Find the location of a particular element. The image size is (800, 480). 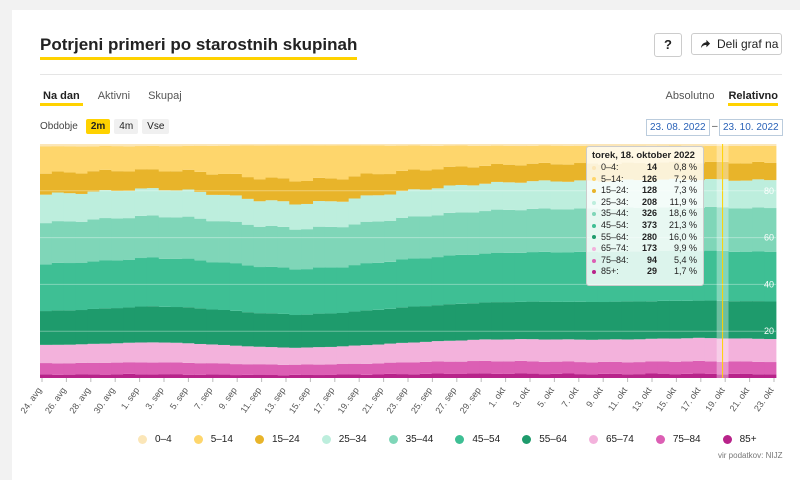

x-tick-label: 23. okt is located at coordinates (764, 399).